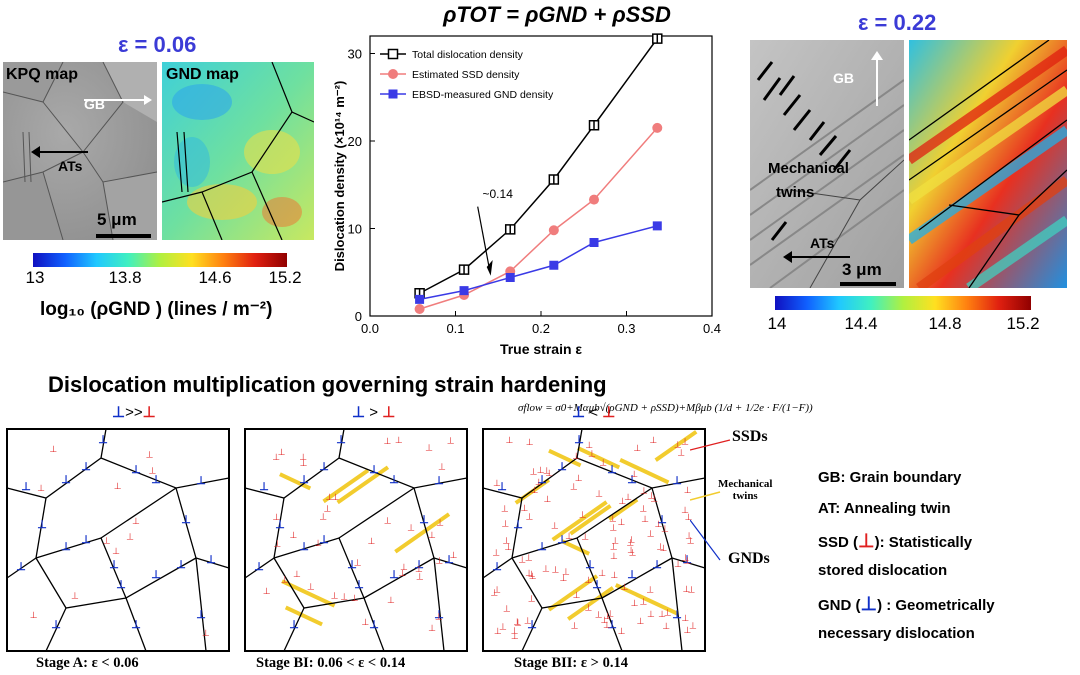  I want to click on colorbar-left-tick: 14.6, so click(215, 277).